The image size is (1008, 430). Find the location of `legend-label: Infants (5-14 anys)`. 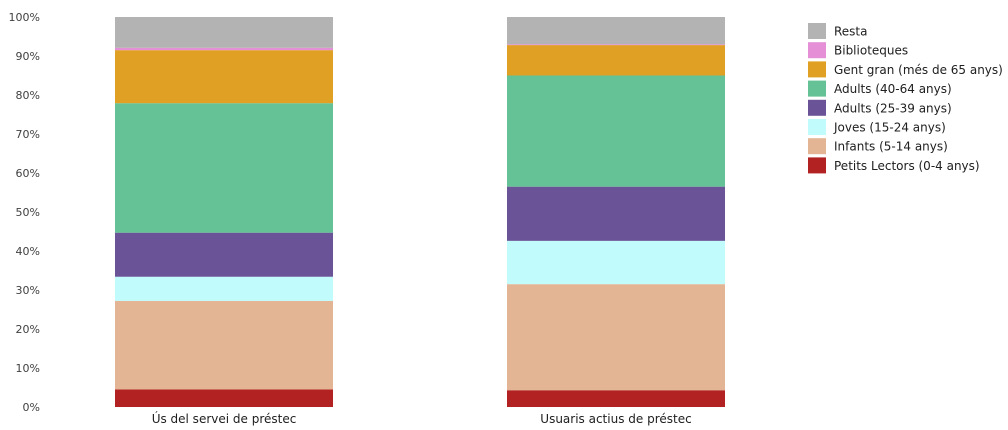

legend-label: Infants (5-14 anys) is located at coordinates (891, 147).